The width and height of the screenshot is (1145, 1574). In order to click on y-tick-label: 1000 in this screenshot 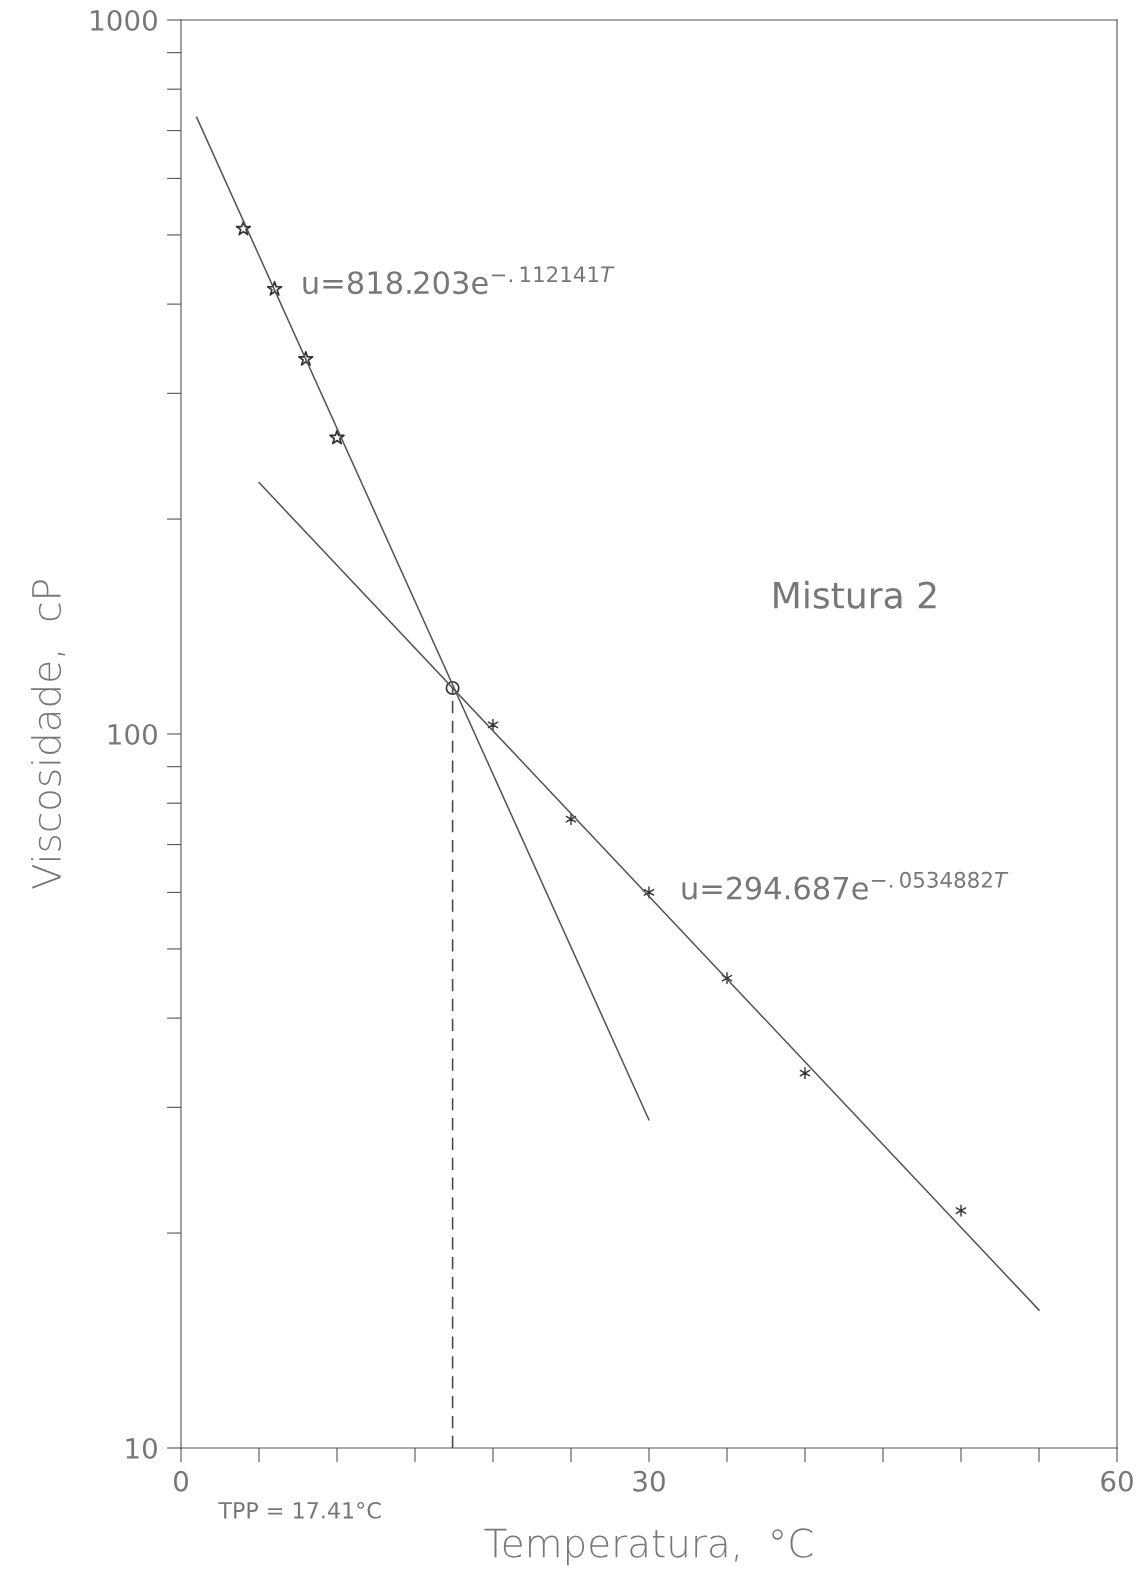, I will do `click(124, 20)`.